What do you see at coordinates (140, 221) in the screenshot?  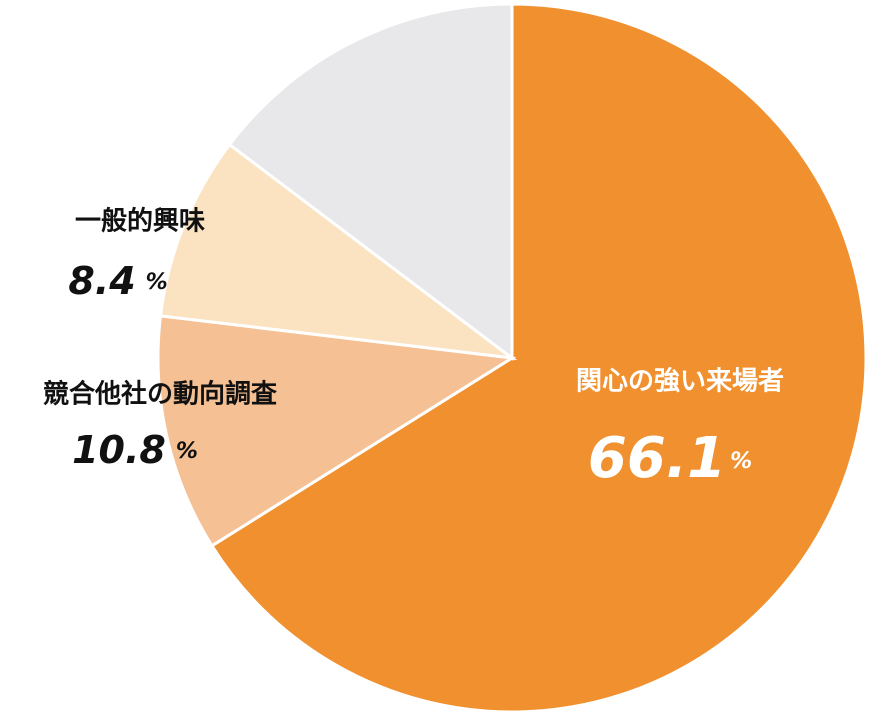 I see `slice-label: 一般的興味` at bounding box center [140, 221].